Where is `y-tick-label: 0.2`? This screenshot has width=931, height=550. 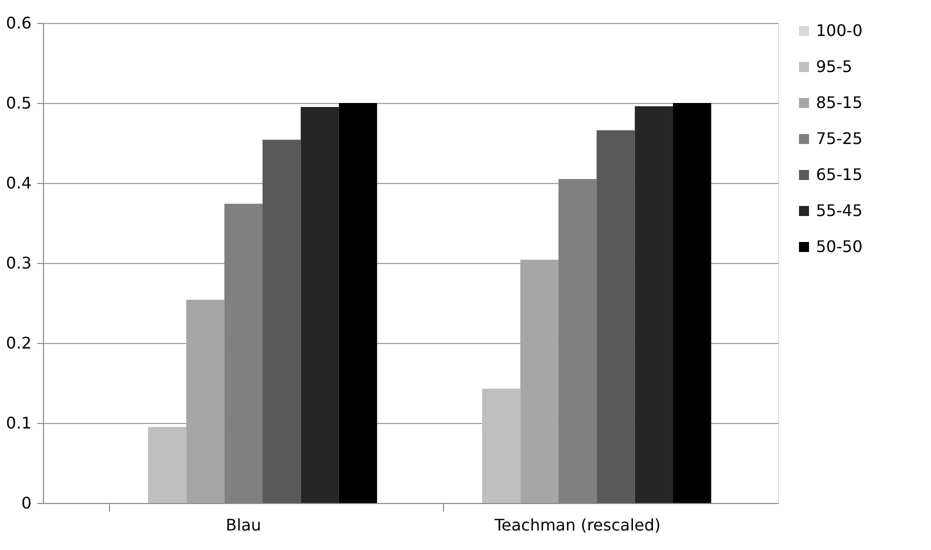
y-tick-label: 0.2 is located at coordinates (19, 343).